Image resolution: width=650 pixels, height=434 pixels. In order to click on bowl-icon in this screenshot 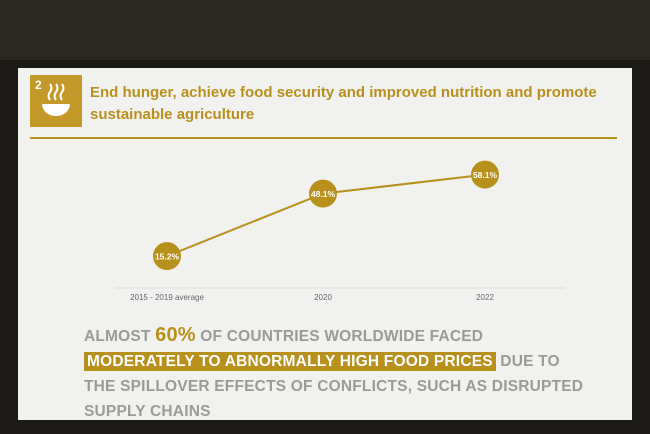, I will do `click(56, 110)`.